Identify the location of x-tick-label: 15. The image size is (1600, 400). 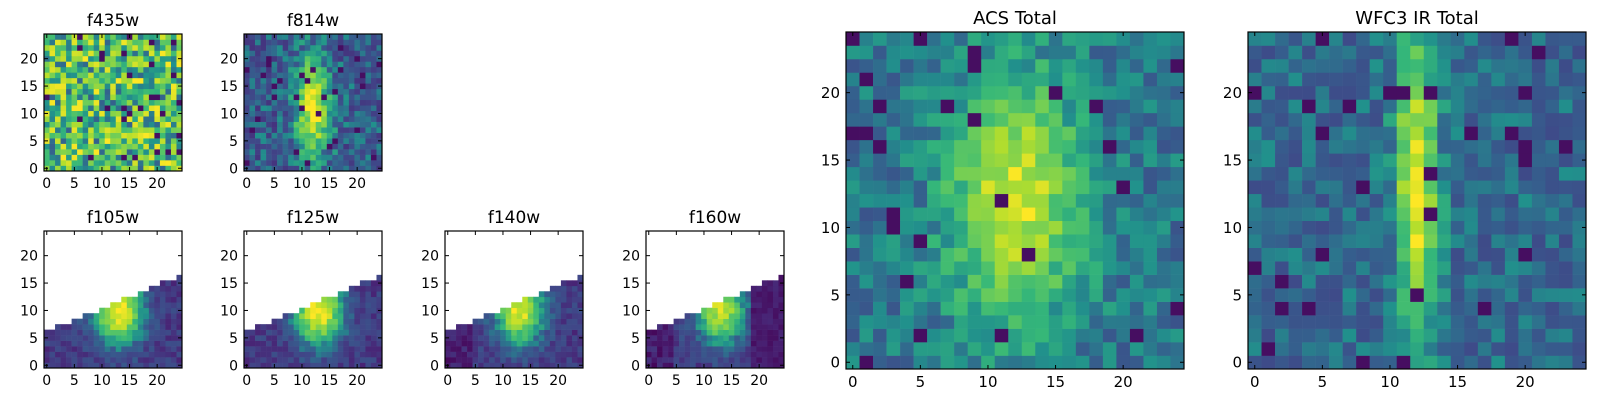
(732, 381).